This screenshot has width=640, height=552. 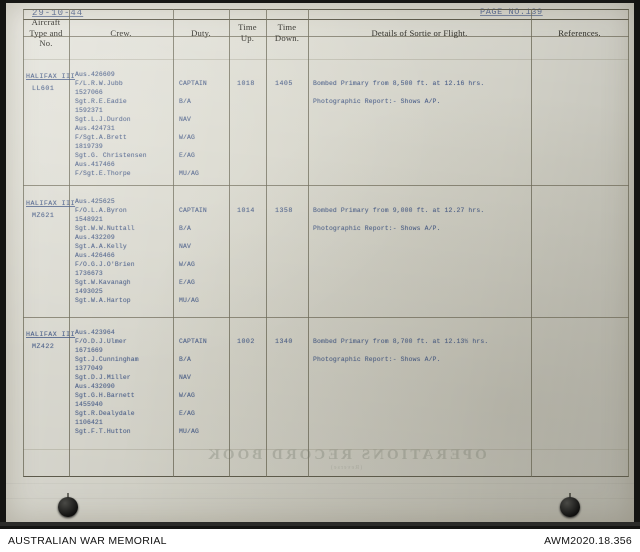 I want to click on archive-institution: AUSTRALIAN WAR MEMORIAL, so click(x=87, y=540).